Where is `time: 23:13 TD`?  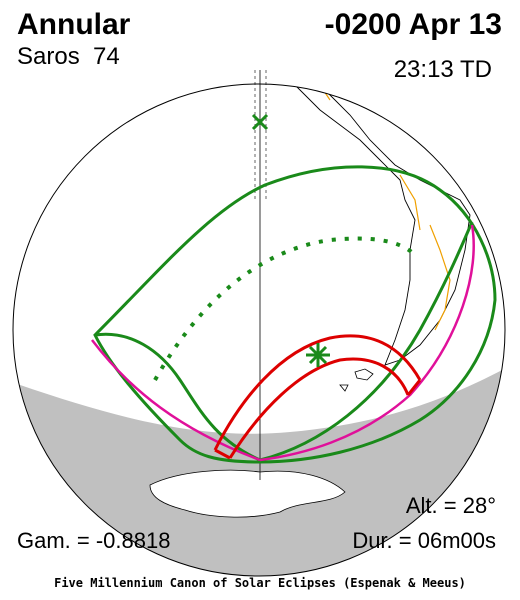 time: 23:13 TD is located at coordinates (442, 69).